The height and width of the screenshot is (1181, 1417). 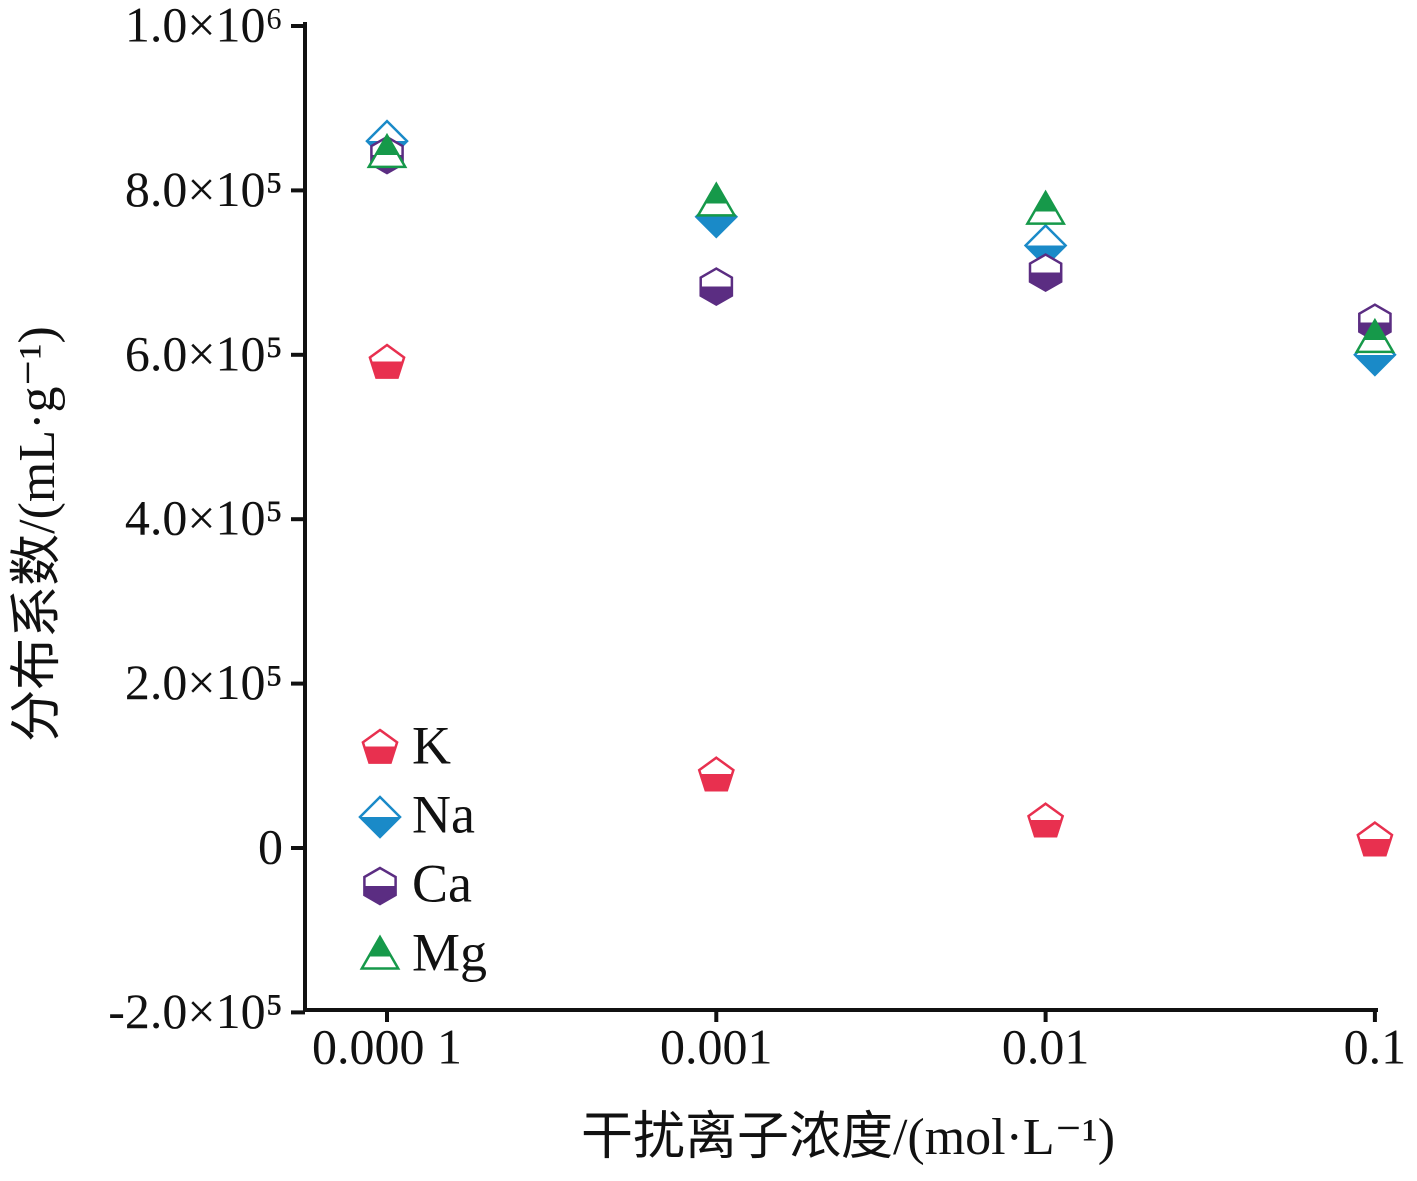 What do you see at coordinates (848, 1137) in the screenshot?
I see `x-axis-title: 干扰离子浓度/(mol·L⁻¹)` at bounding box center [848, 1137].